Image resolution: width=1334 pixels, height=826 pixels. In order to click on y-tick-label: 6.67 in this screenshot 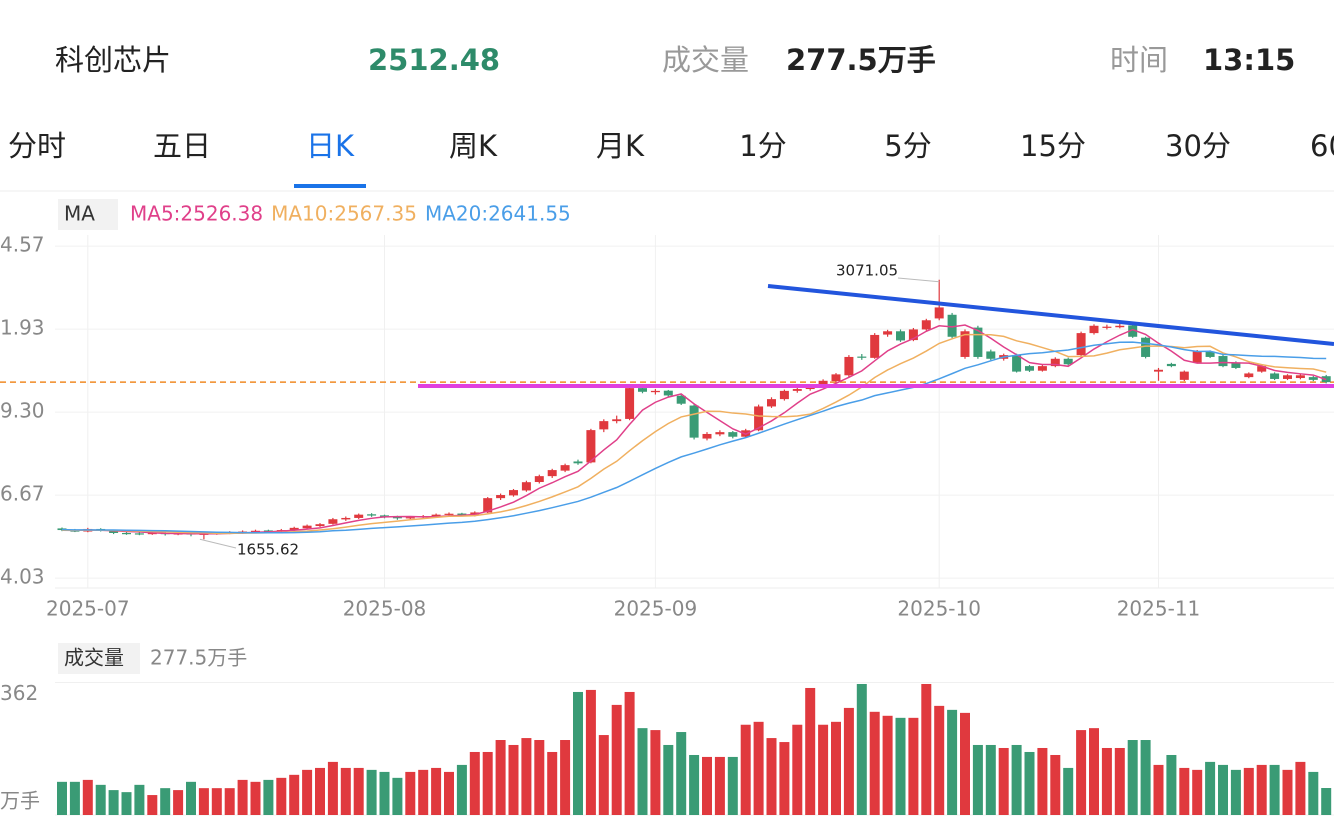, I will do `click(22, 494)`.